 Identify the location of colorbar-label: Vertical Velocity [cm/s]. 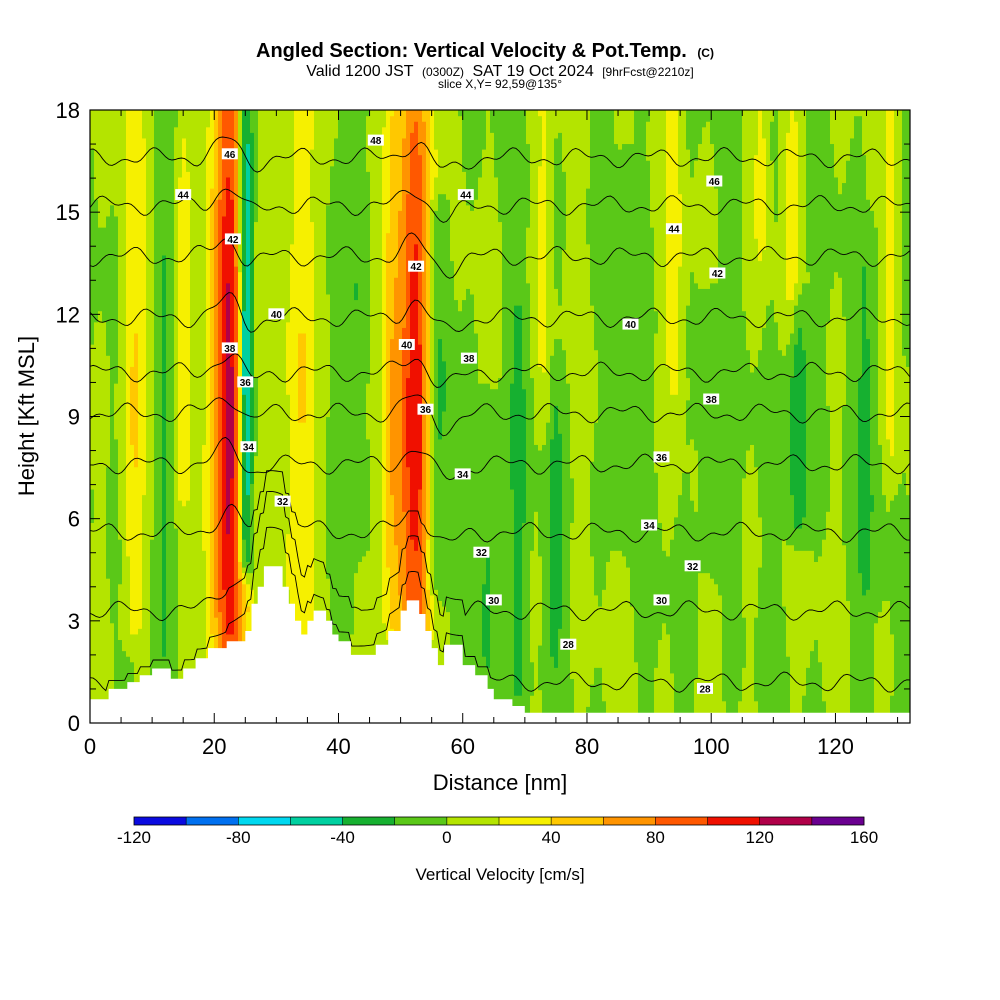
(499, 874).